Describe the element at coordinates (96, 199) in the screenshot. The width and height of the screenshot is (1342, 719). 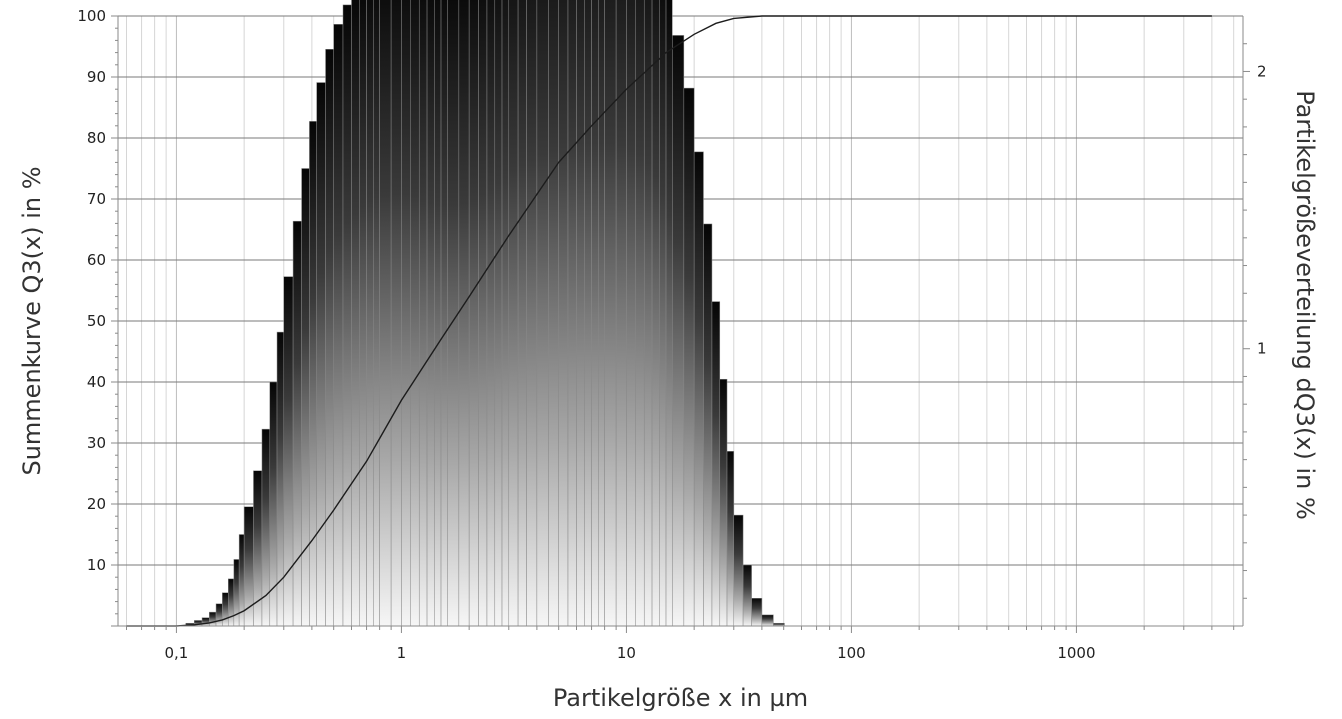
I see `y-left-tick-label: 70` at that location.